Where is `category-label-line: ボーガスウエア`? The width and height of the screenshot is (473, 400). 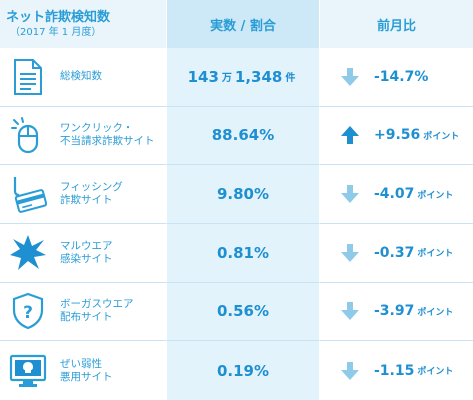 category-label-line: ボーガスウエア is located at coordinates (97, 304).